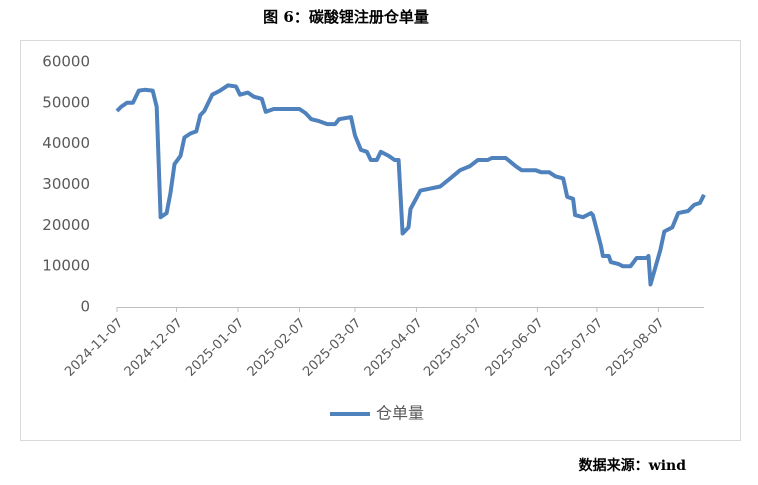 Image resolution: width=758 pixels, height=485 pixels. I want to click on legend-label: 仓单量, so click(400, 413).